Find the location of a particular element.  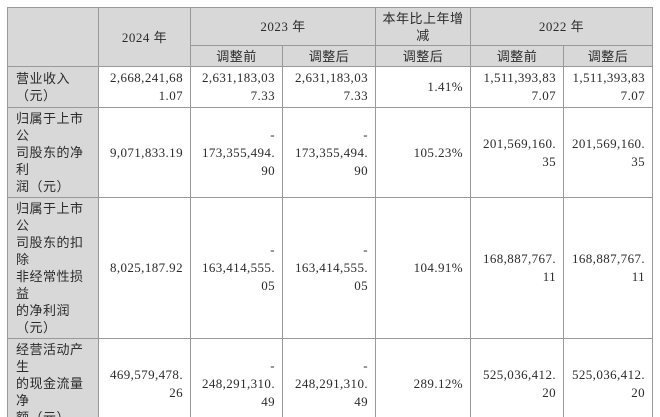

value-cell: 1.41% is located at coordinates (423, 87).